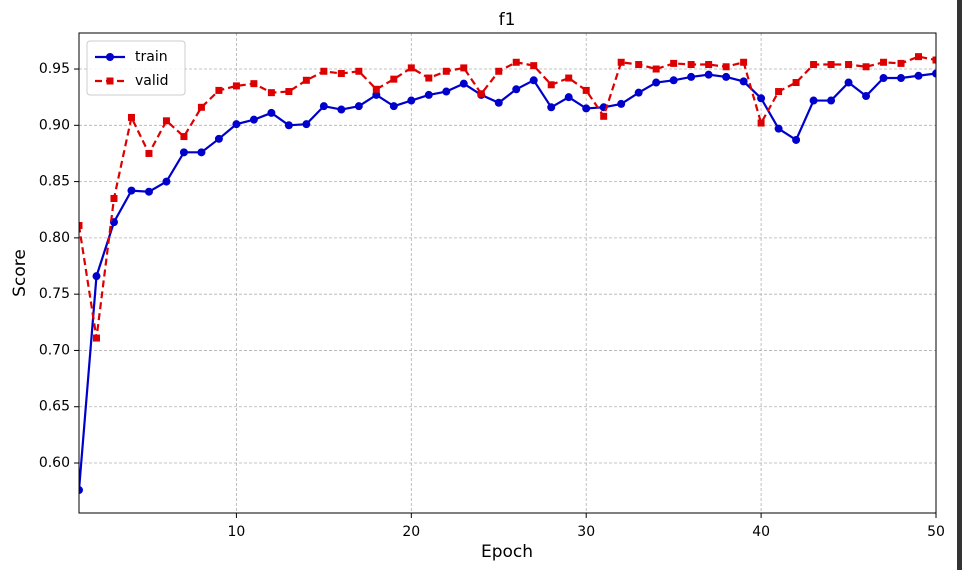  I want to click on x-tick-label: 30, so click(586, 532).